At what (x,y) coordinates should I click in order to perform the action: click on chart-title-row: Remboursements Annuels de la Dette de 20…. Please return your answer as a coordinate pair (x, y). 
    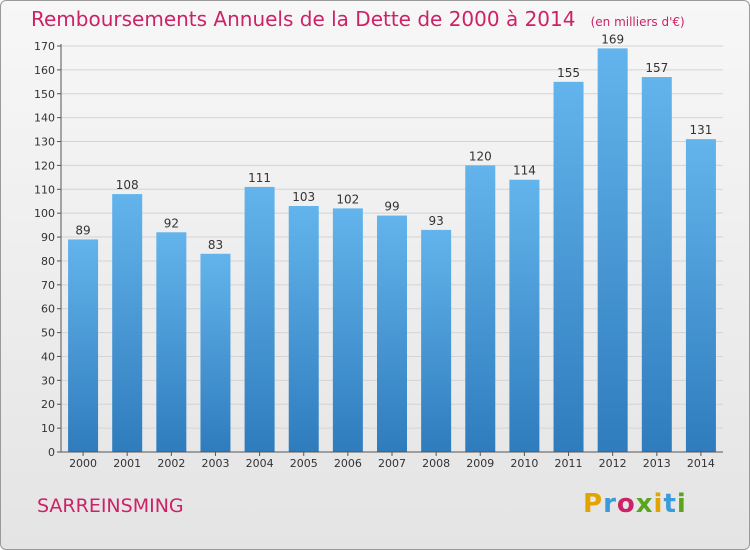
    Looking at the image, I should click on (358, 19).